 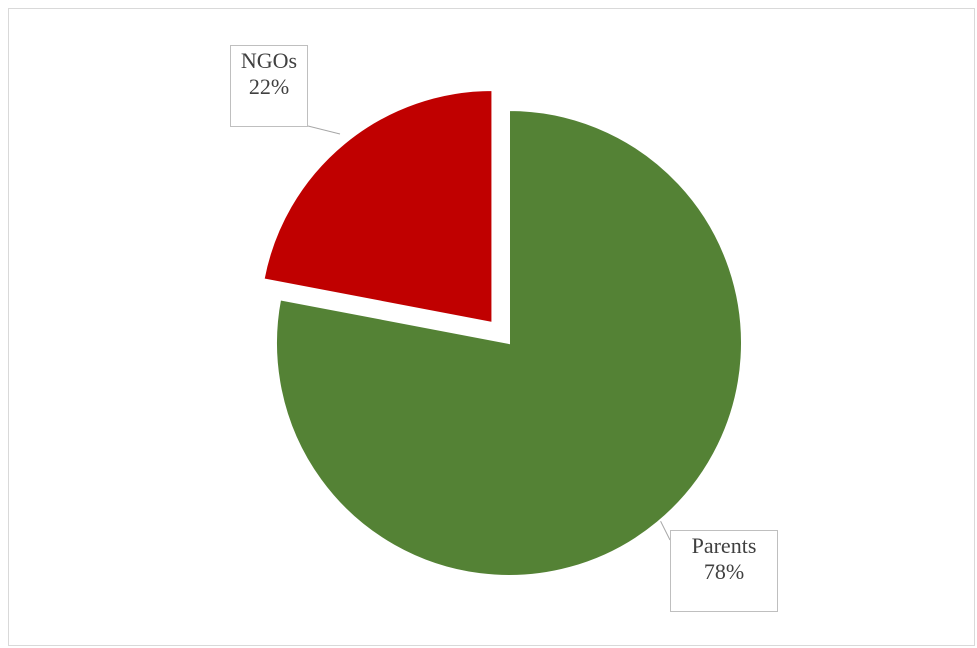 What do you see at coordinates (378, 206) in the screenshot?
I see `pie-slice-ngos` at bounding box center [378, 206].